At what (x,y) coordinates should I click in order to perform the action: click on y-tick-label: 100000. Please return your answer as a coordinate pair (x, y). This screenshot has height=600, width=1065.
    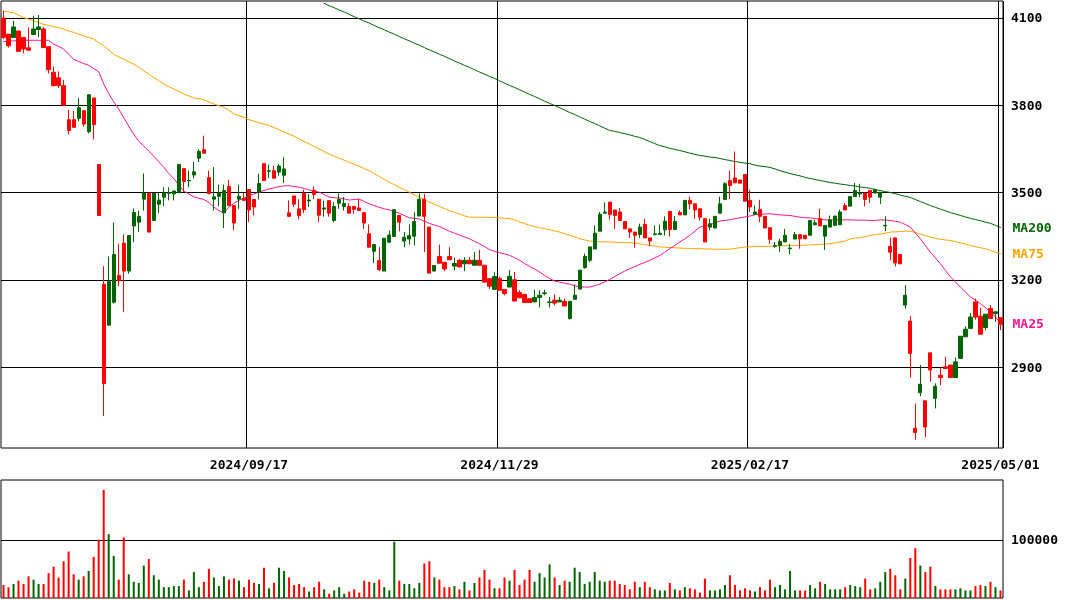
    Looking at the image, I should click on (1035, 540).